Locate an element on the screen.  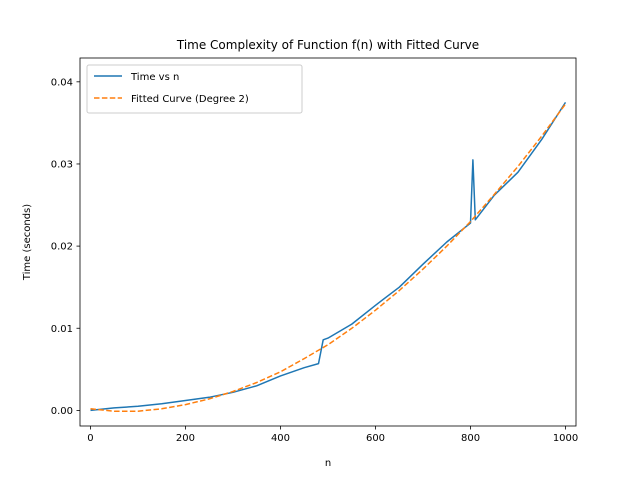
legend-label-time: Time vs n is located at coordinates (154, 77).